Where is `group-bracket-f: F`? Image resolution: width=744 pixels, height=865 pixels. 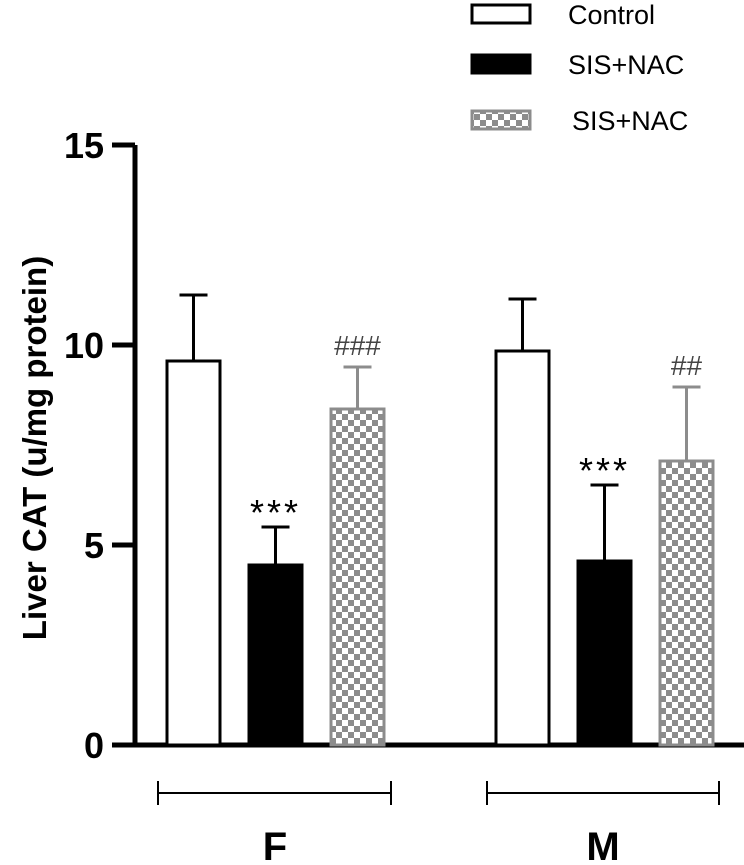 group-bracket-f: F is located at coordinates (274, 823).